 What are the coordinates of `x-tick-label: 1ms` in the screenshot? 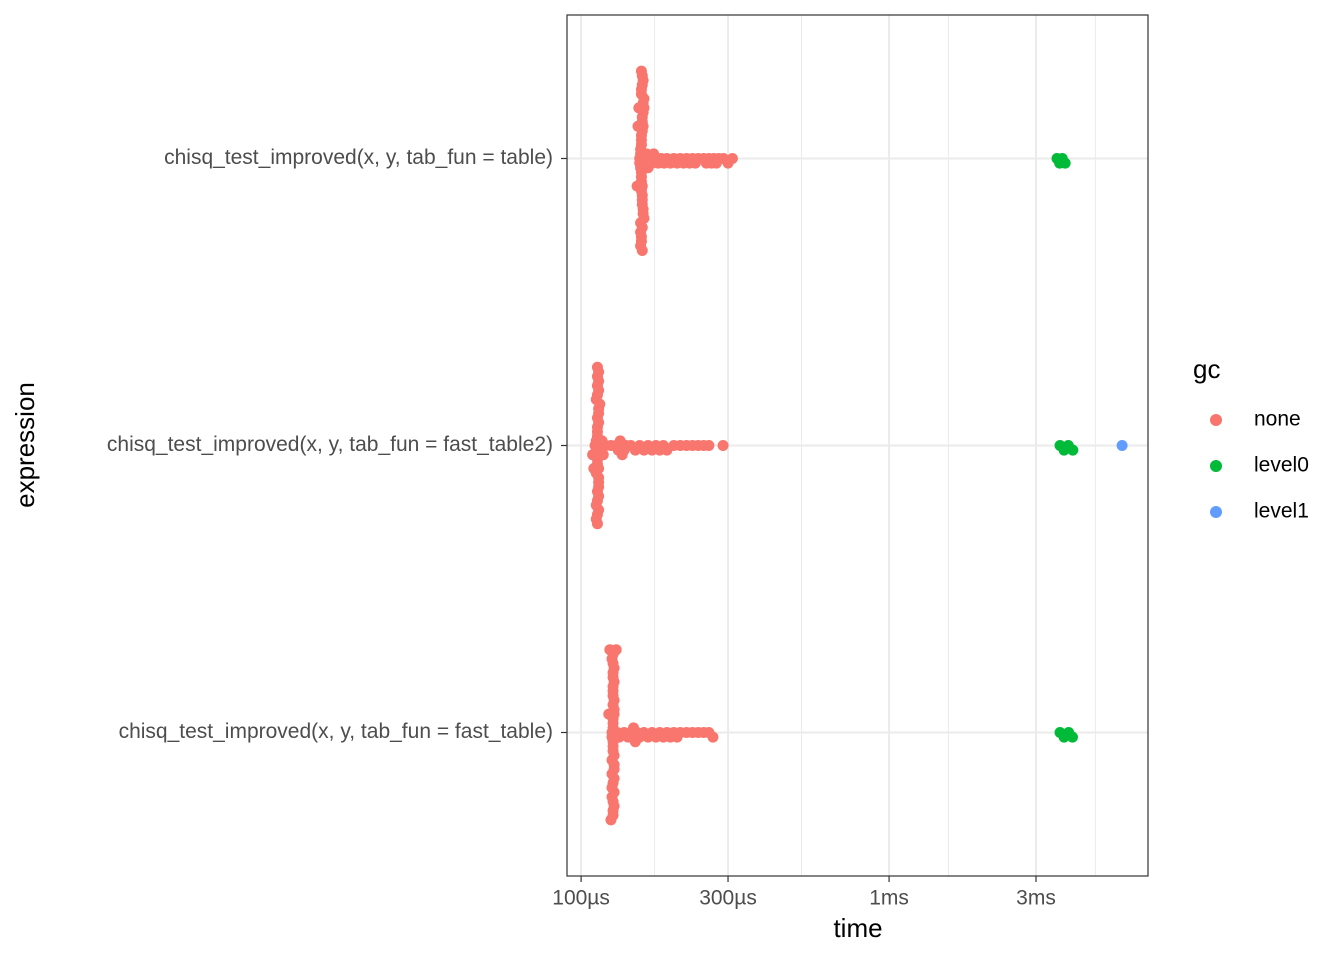 It's located at (889, 898).